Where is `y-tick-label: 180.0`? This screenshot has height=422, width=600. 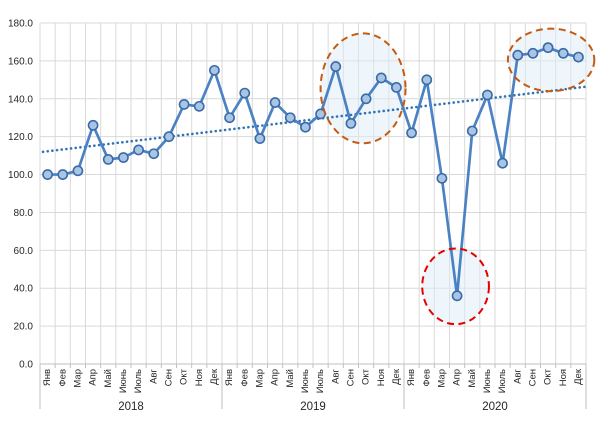 y-tick-label: 180.0 is located at coordinates (20, 24).